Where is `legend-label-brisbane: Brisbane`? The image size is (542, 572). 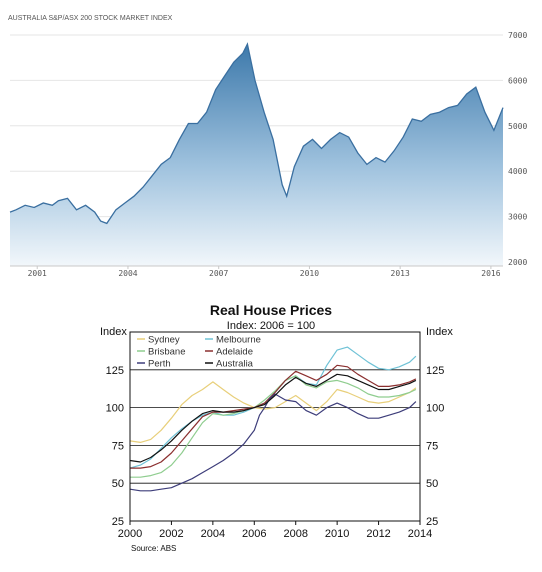 legend-label-brisbane: Brisbane is located at coordinates (167, 352).